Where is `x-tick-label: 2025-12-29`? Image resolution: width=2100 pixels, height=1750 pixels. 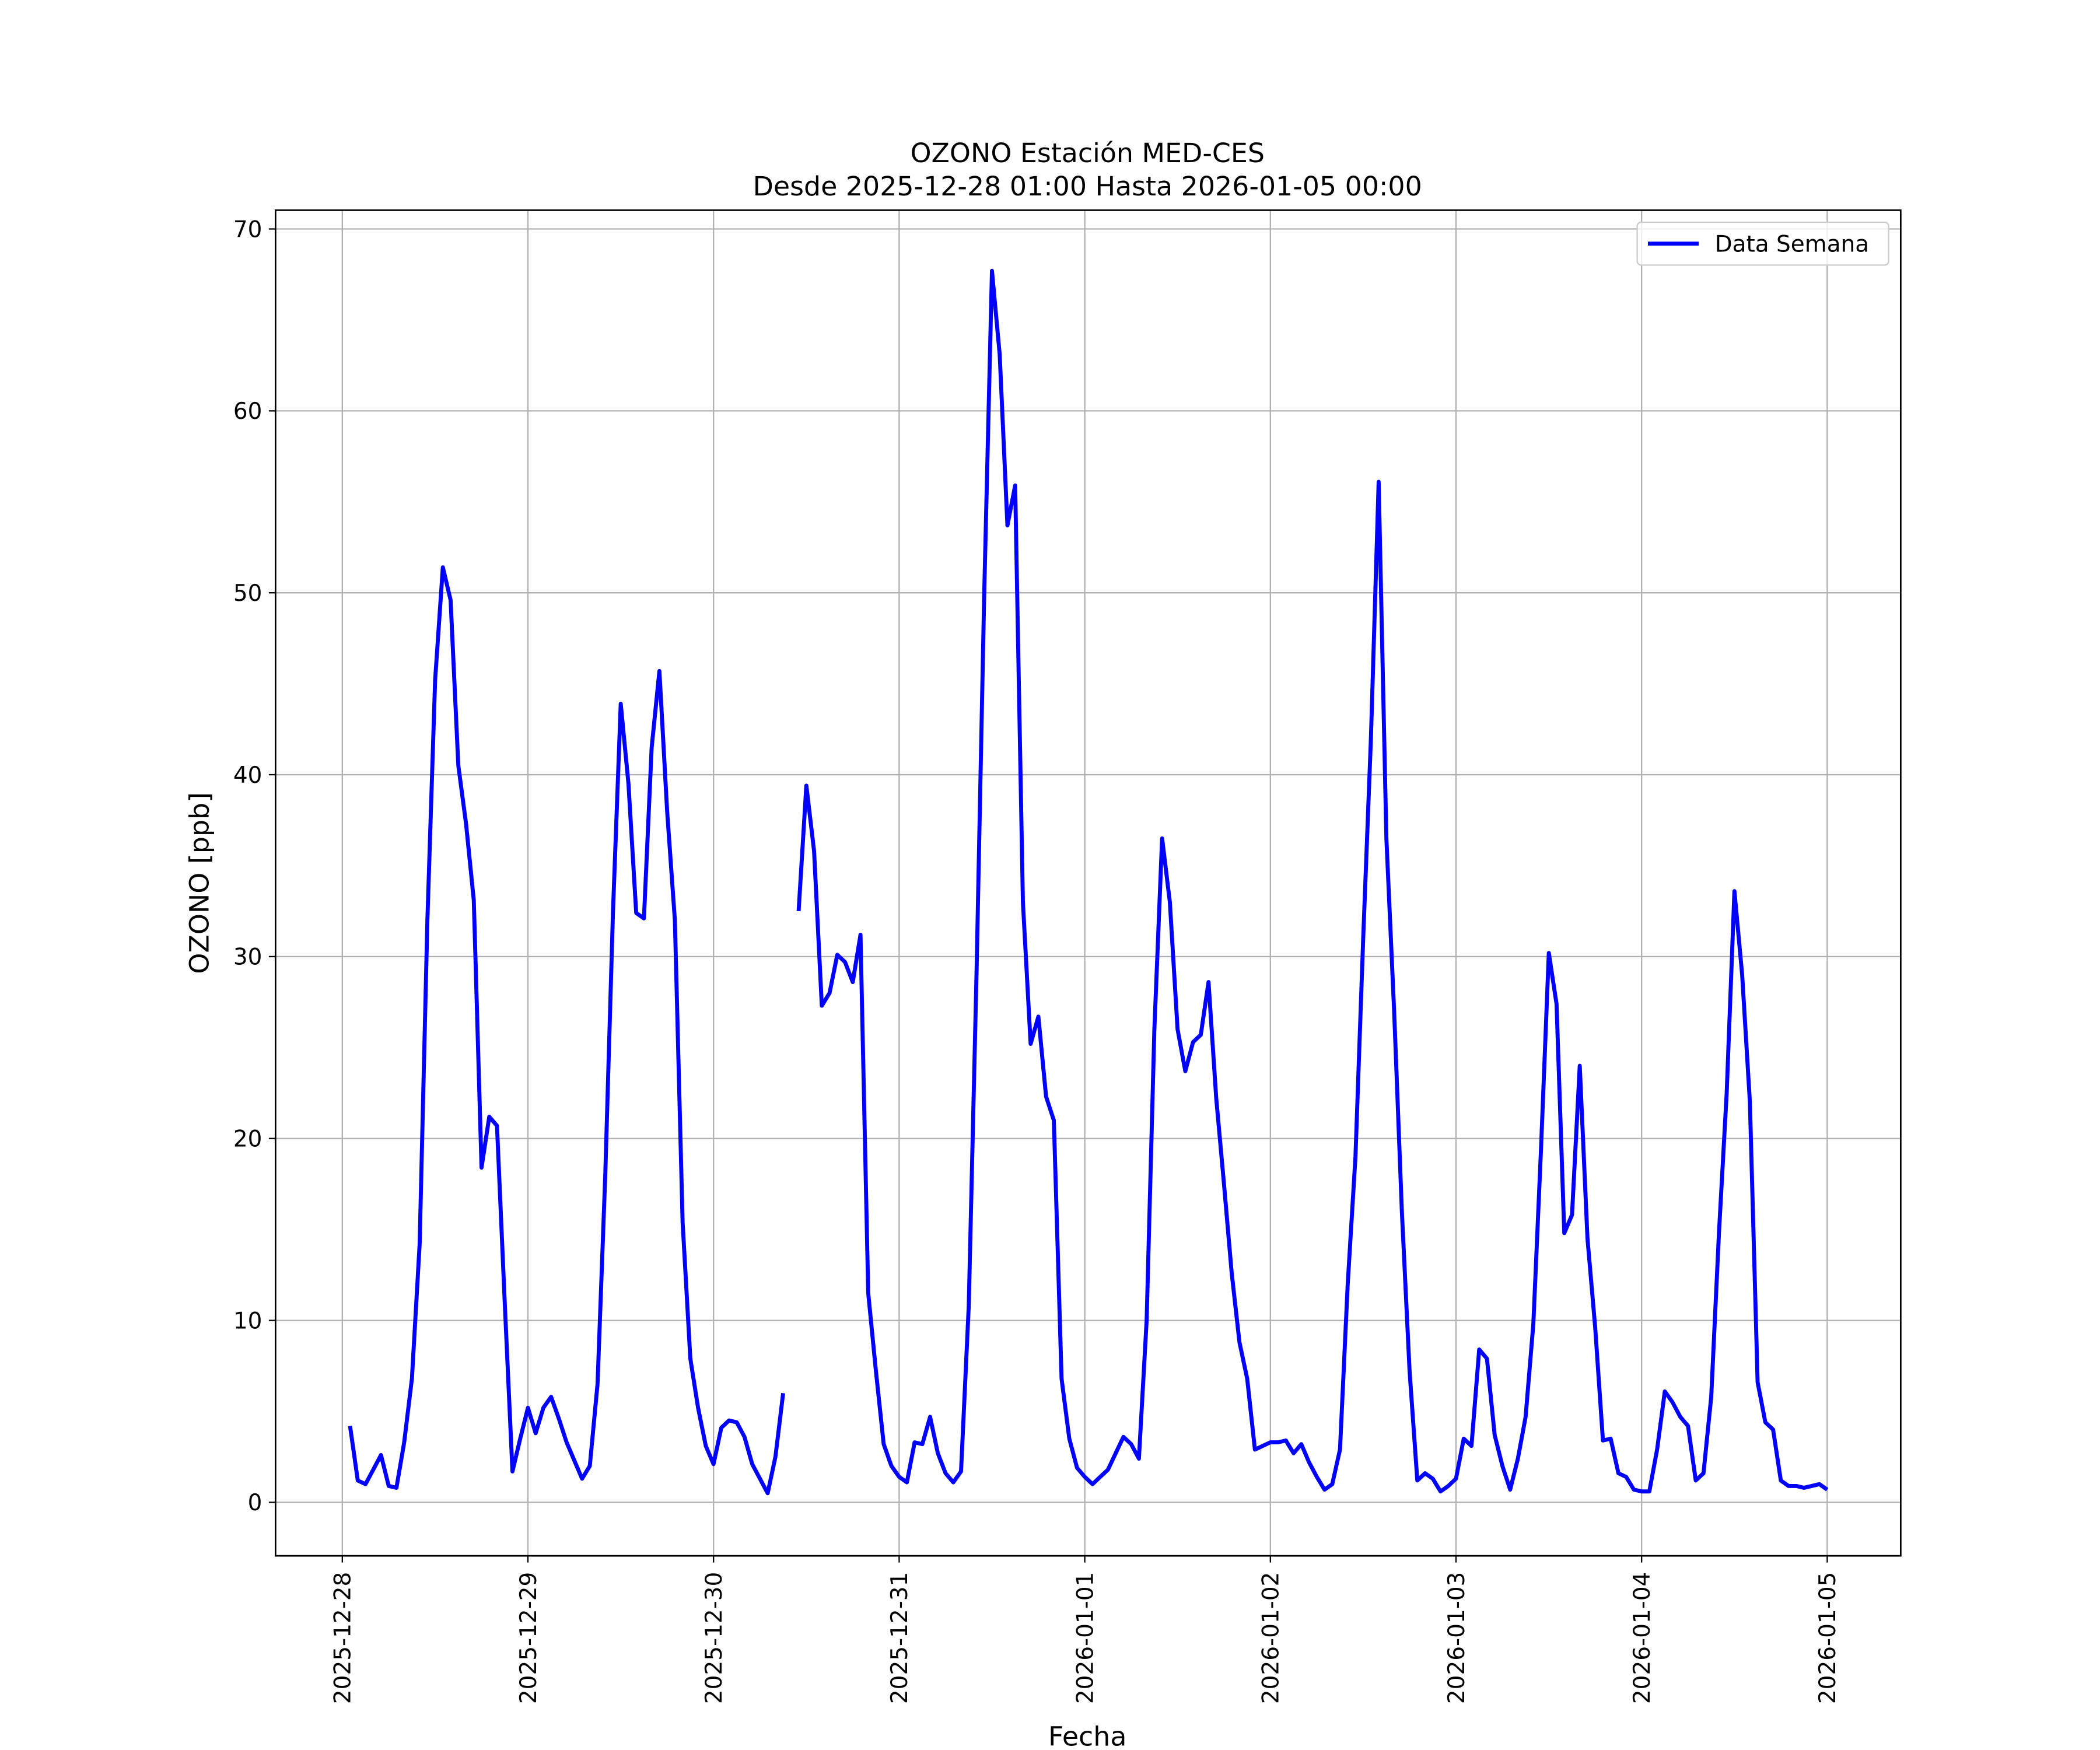
x-tick-label: 2025-12-29 is located at coordinates (529, 1638).